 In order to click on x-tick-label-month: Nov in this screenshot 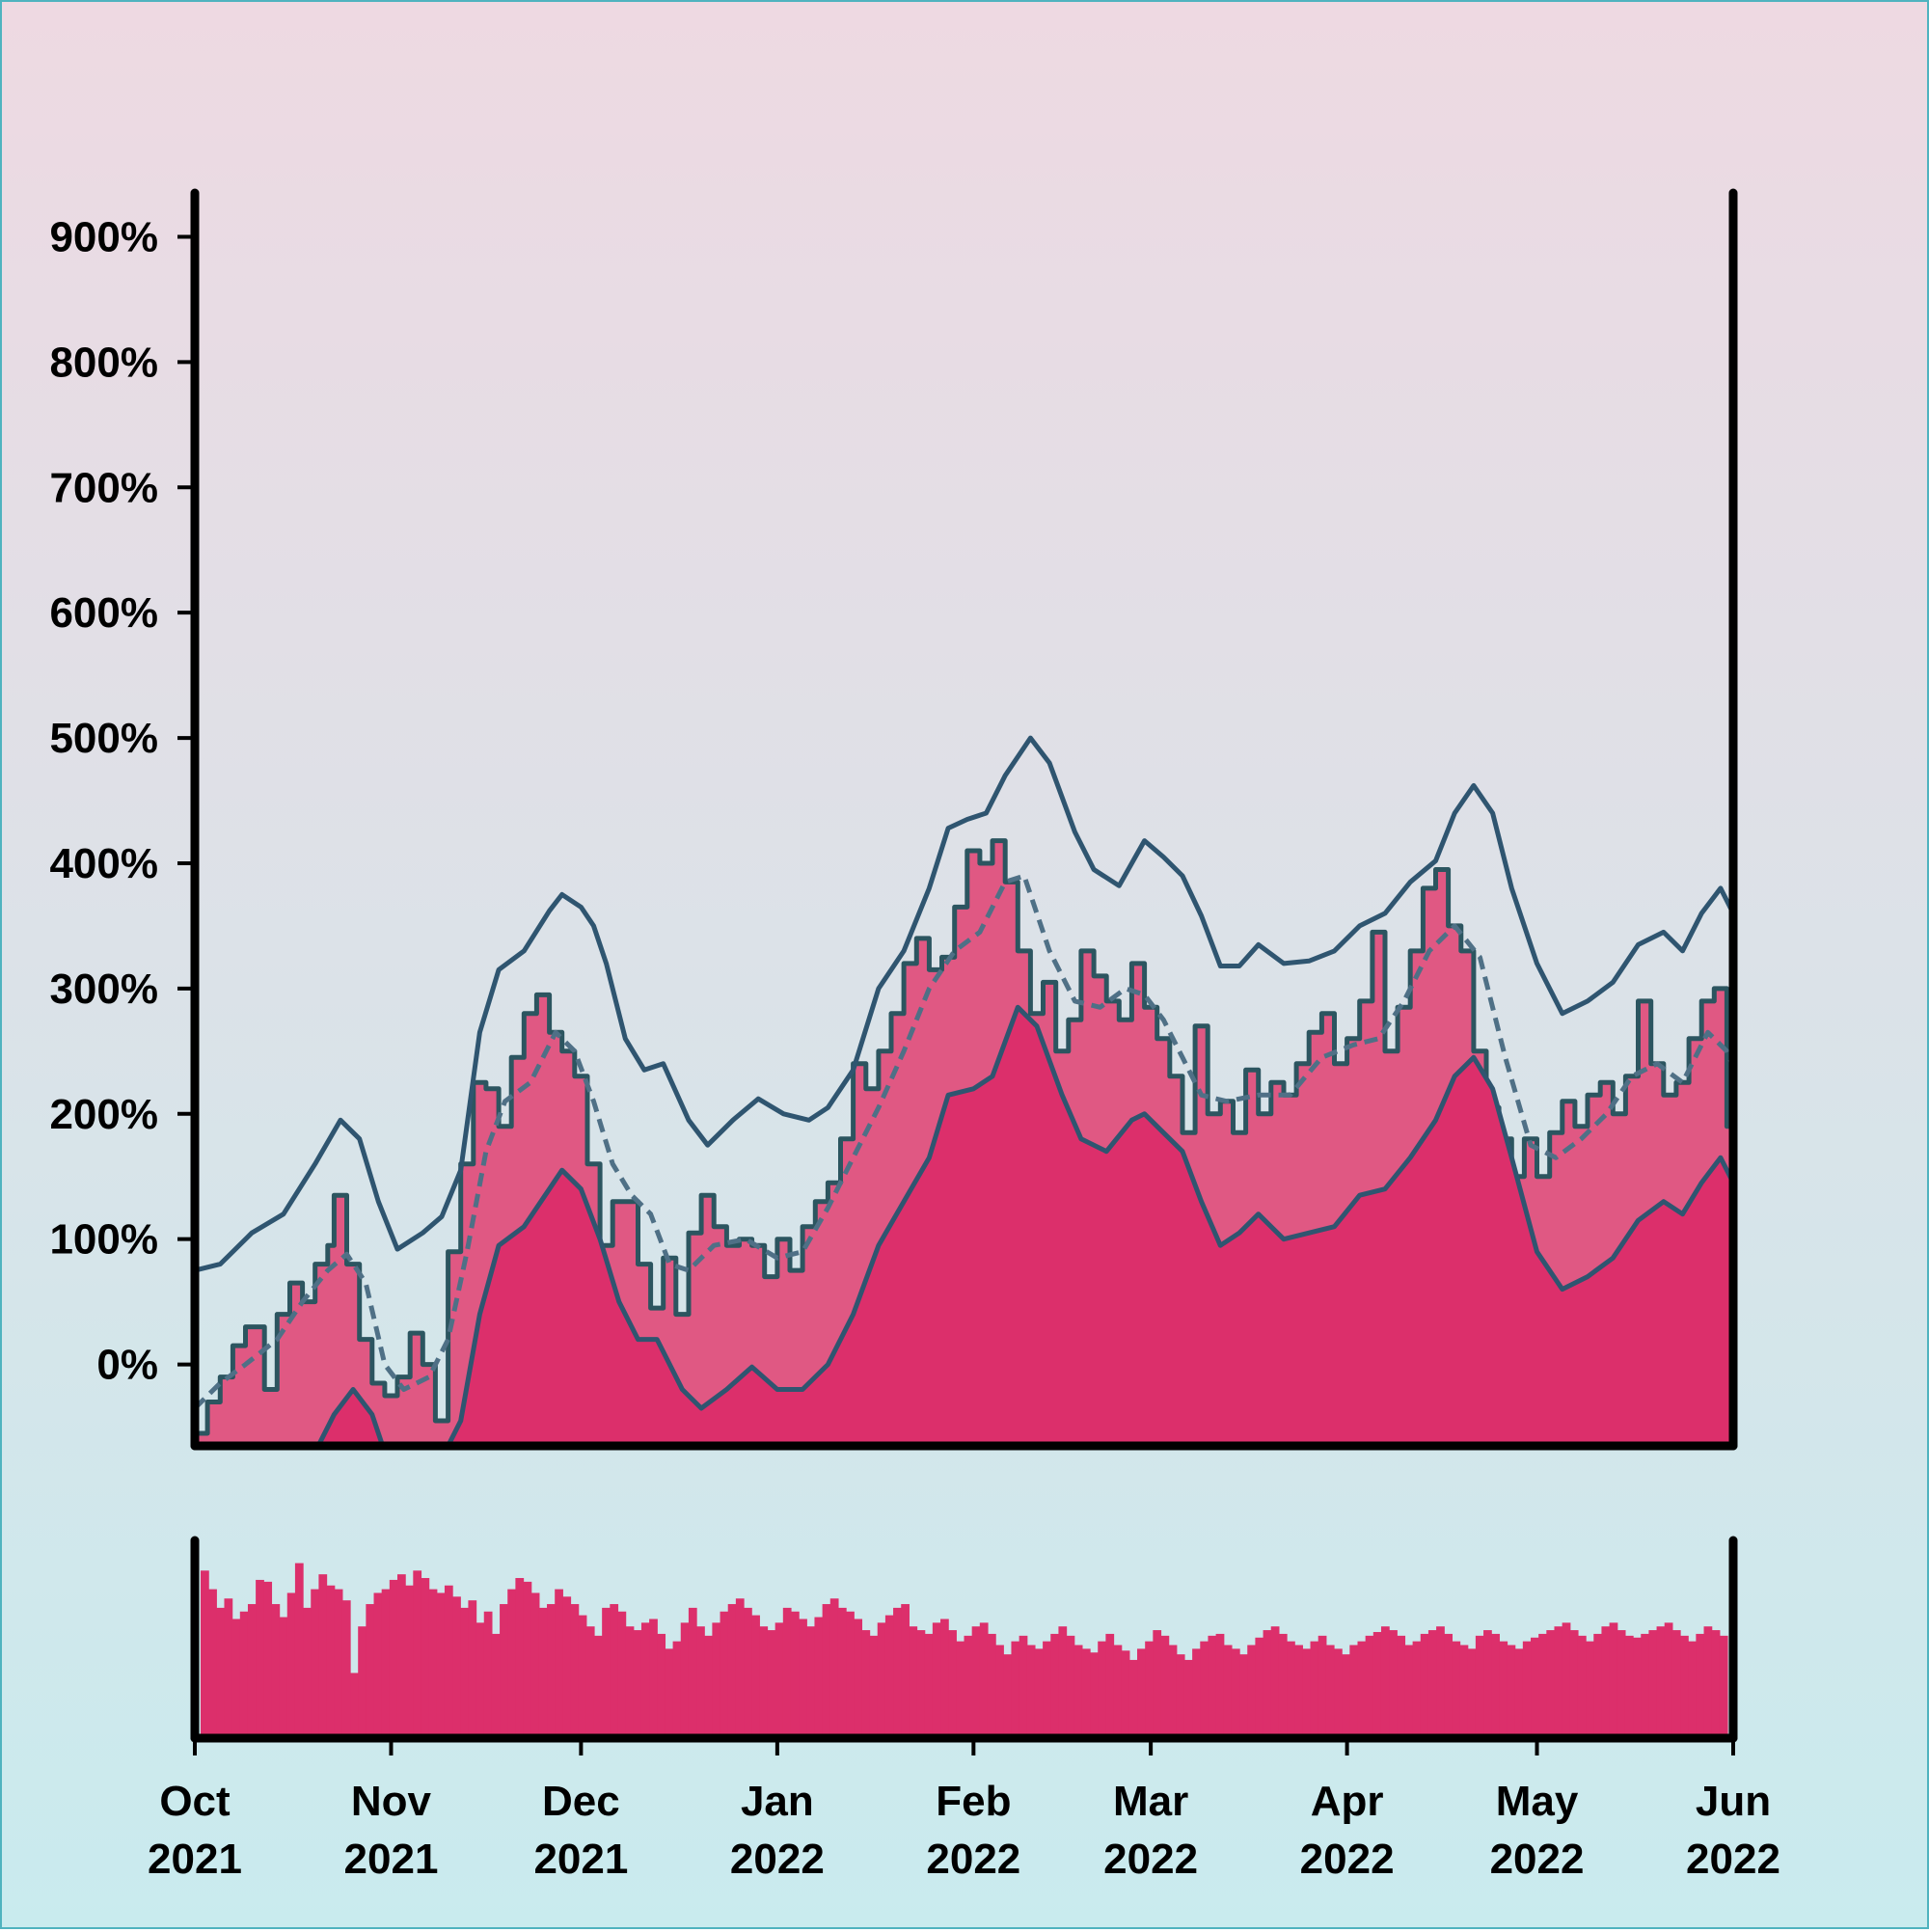, I will do `click(391, 1801)`.